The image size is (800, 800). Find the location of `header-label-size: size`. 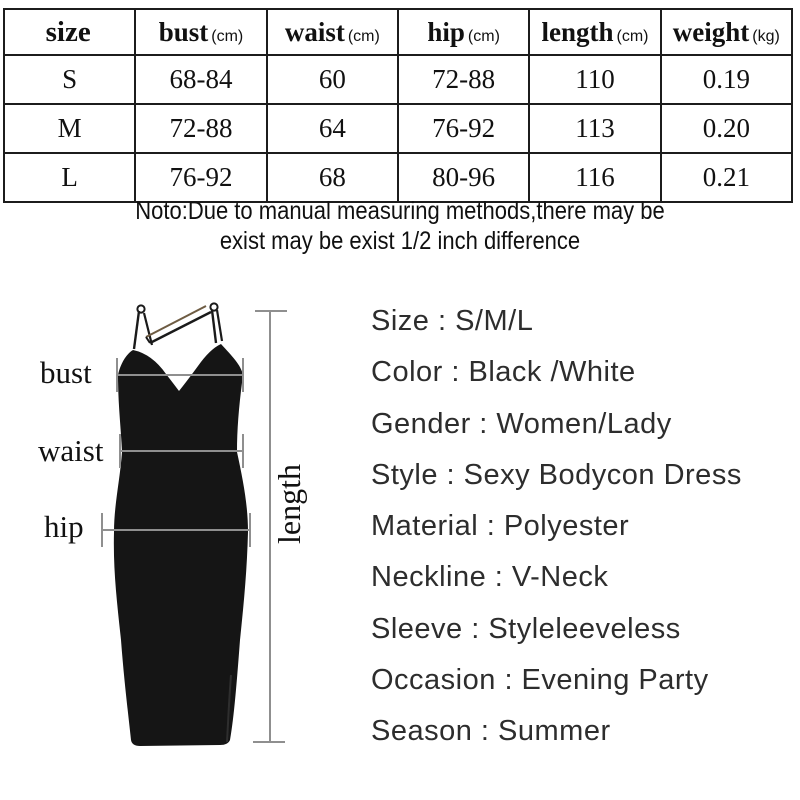

header-label-size: size is located at coordinates (68, 31).